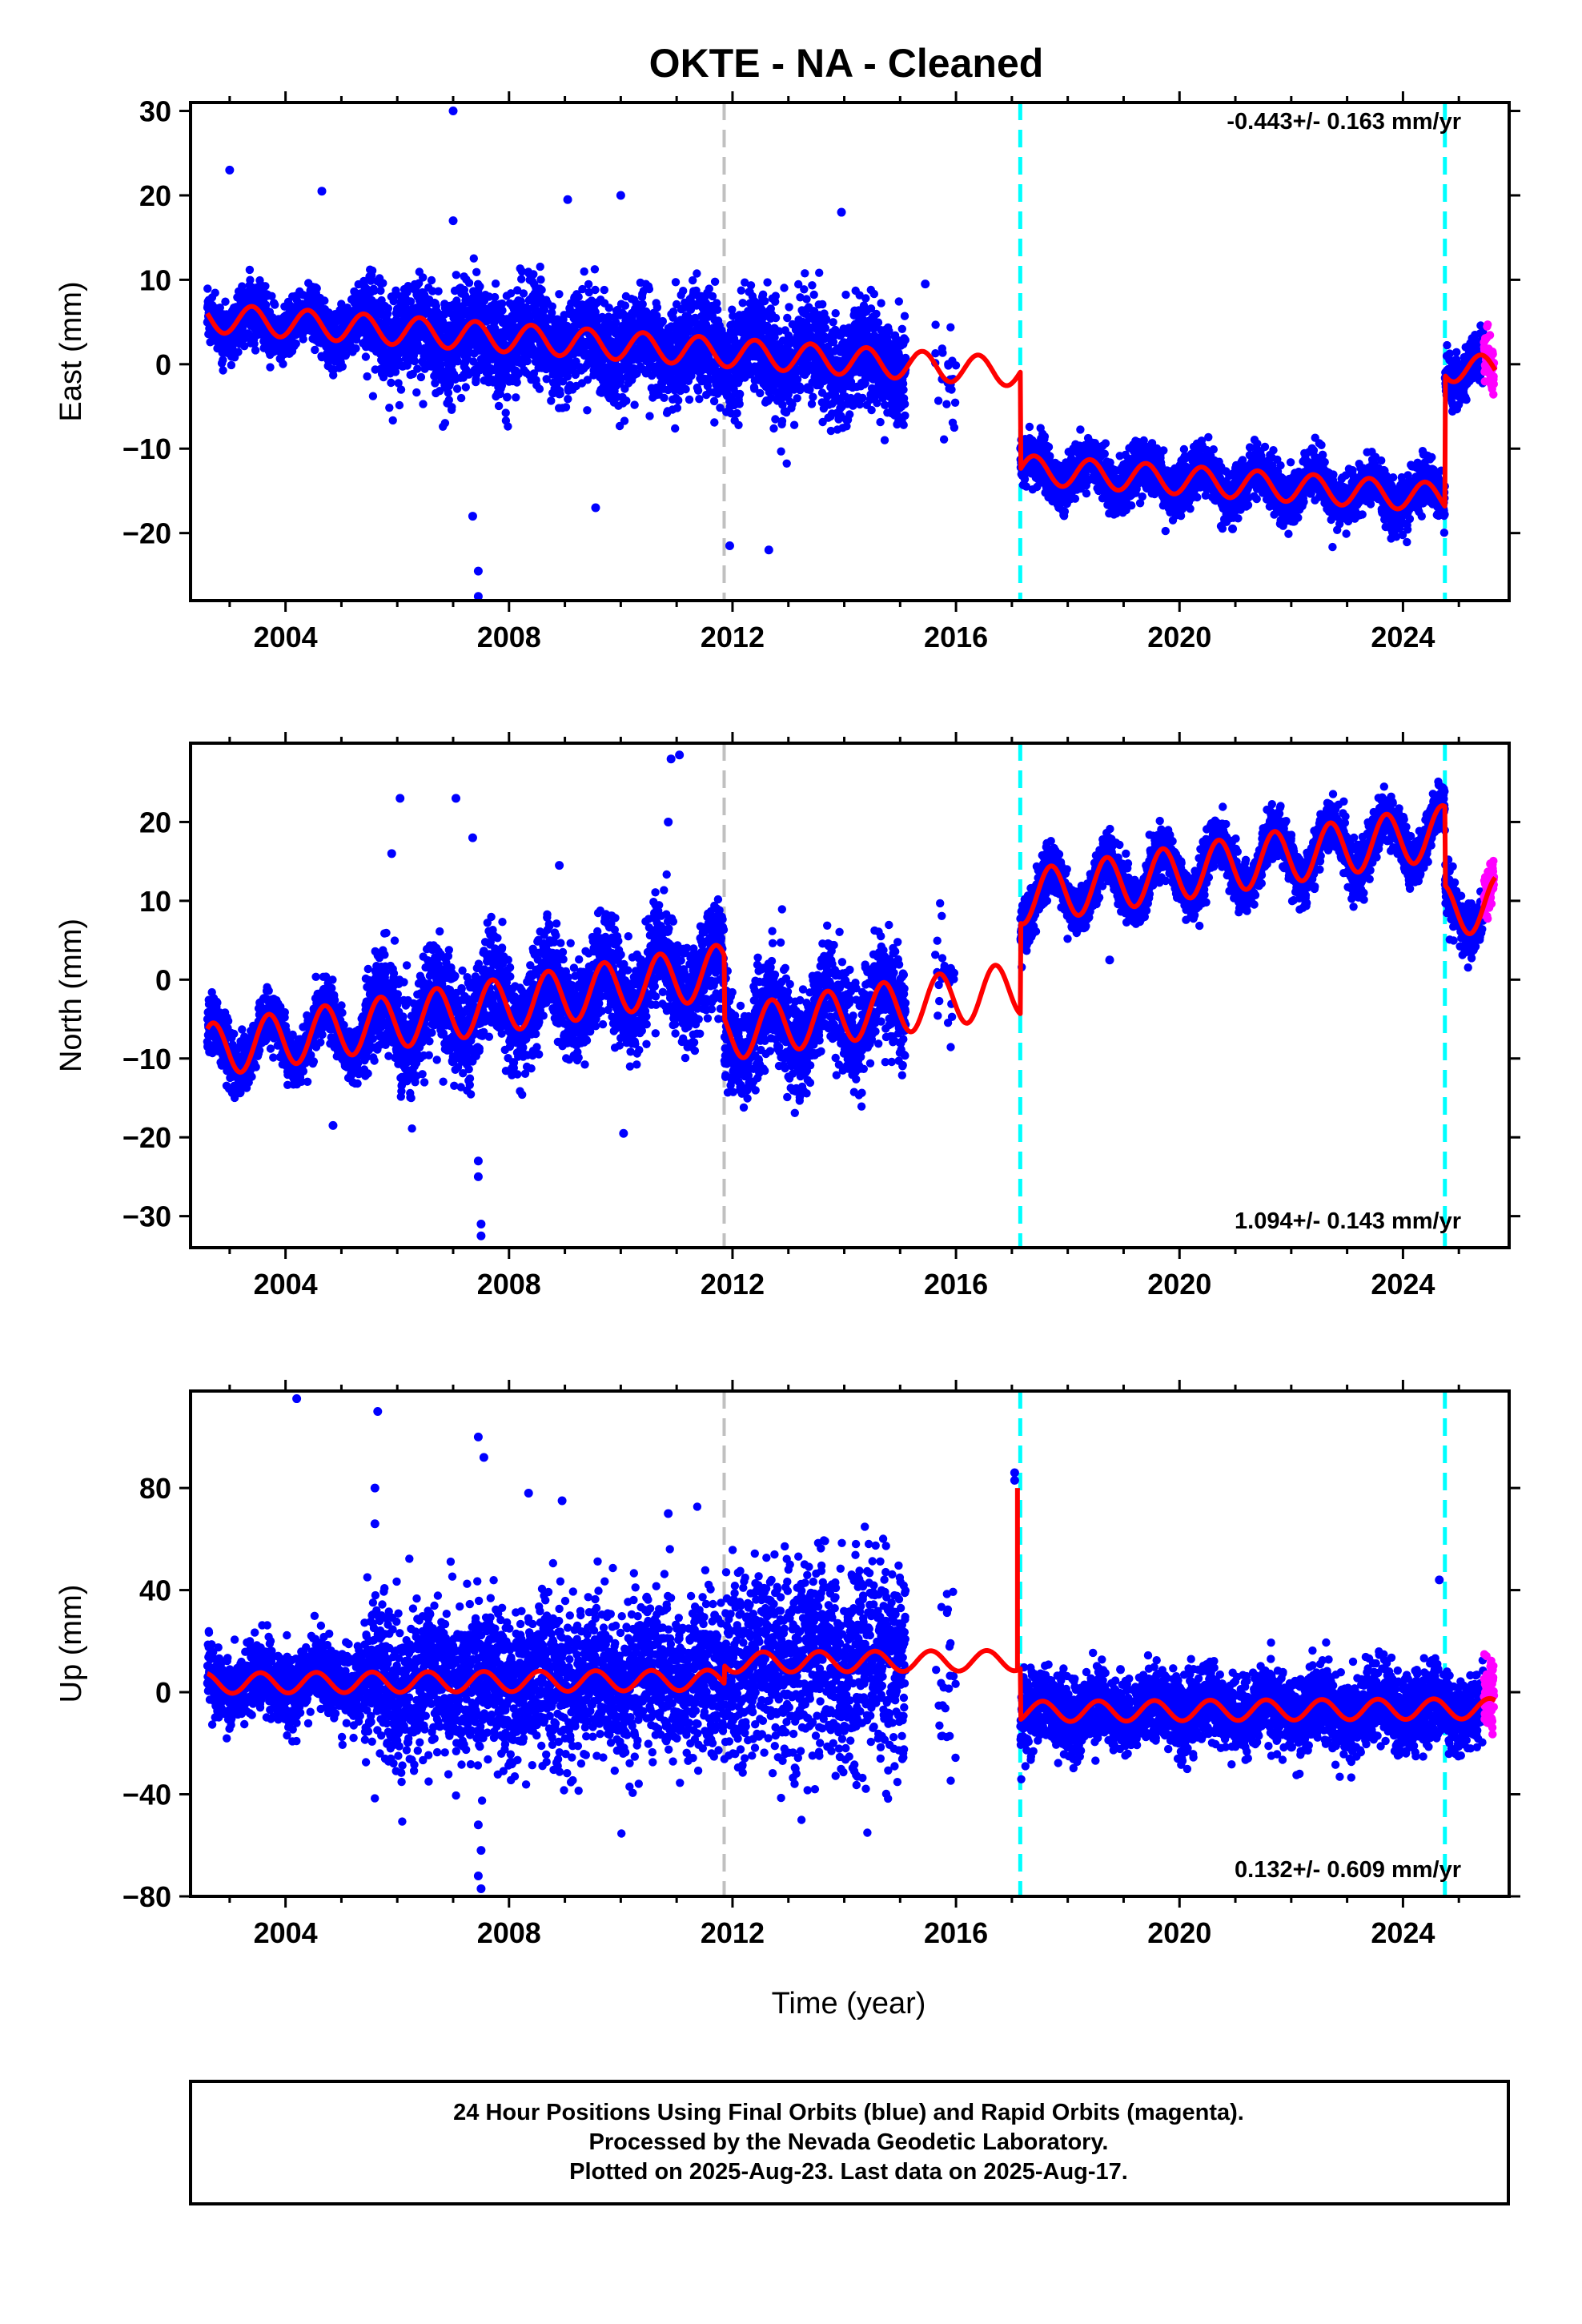 Image resolution: width=1582 pixels, height=2324 pixels. What do you see at coordinates (521, 279) in the screenshot?
I see `position-point-east-2054` at bounding box center [521, 279].